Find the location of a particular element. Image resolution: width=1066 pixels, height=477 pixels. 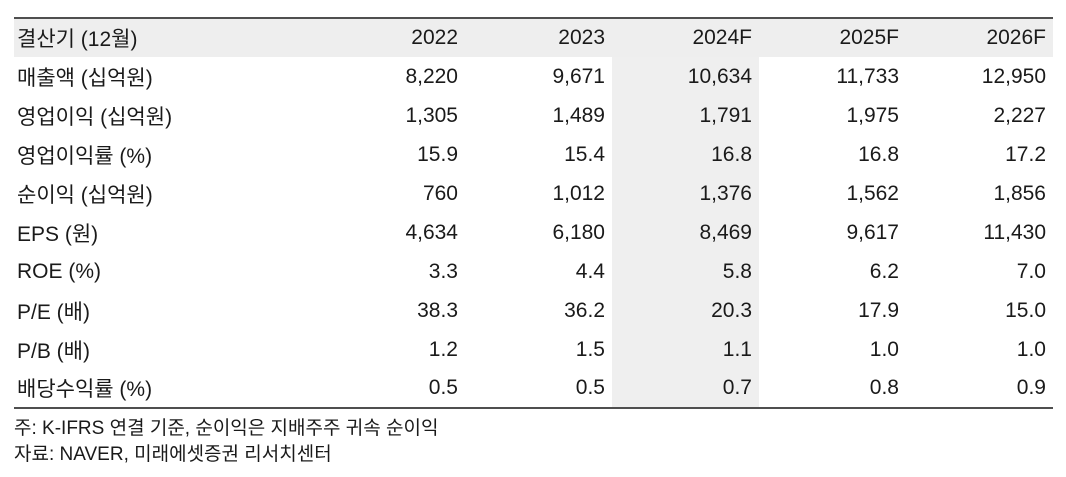

footnote-note: 주: K-IFRS 연결 기준, 순이익은 지배주주 귀속 순이익 is located at coordinates (226, 428).